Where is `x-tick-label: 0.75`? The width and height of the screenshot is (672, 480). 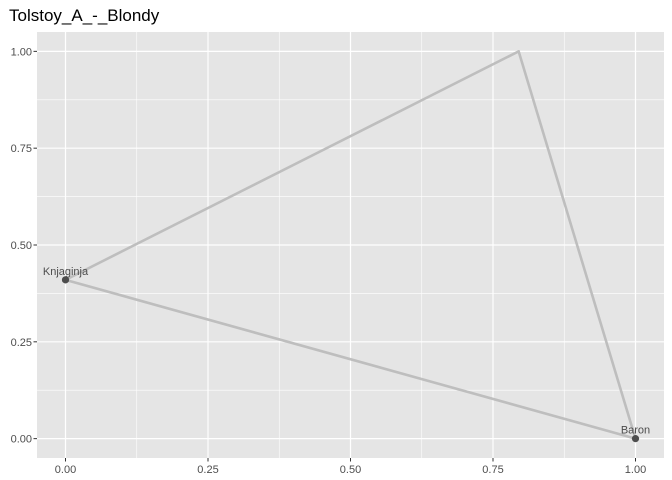 x-tick-label: 0.75 is located at coordinates (492, 470).